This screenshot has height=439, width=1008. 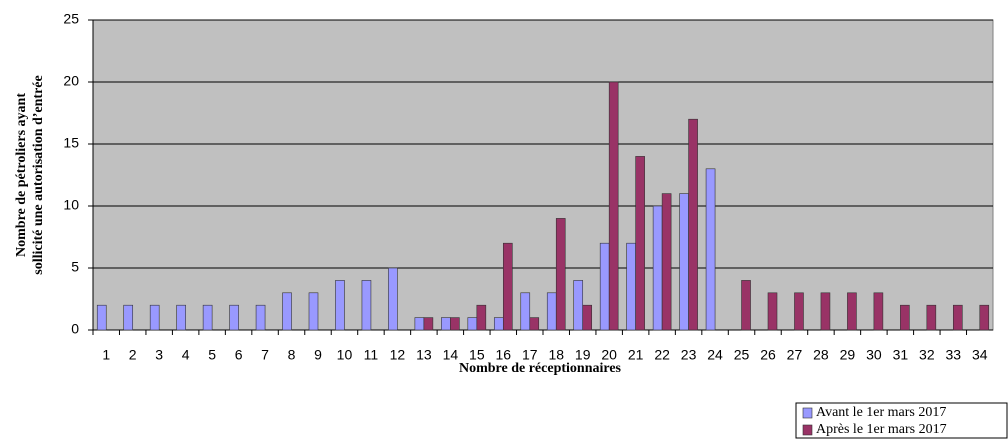 I want to click on x-tick-label: 9, so click(x=318, y=355).